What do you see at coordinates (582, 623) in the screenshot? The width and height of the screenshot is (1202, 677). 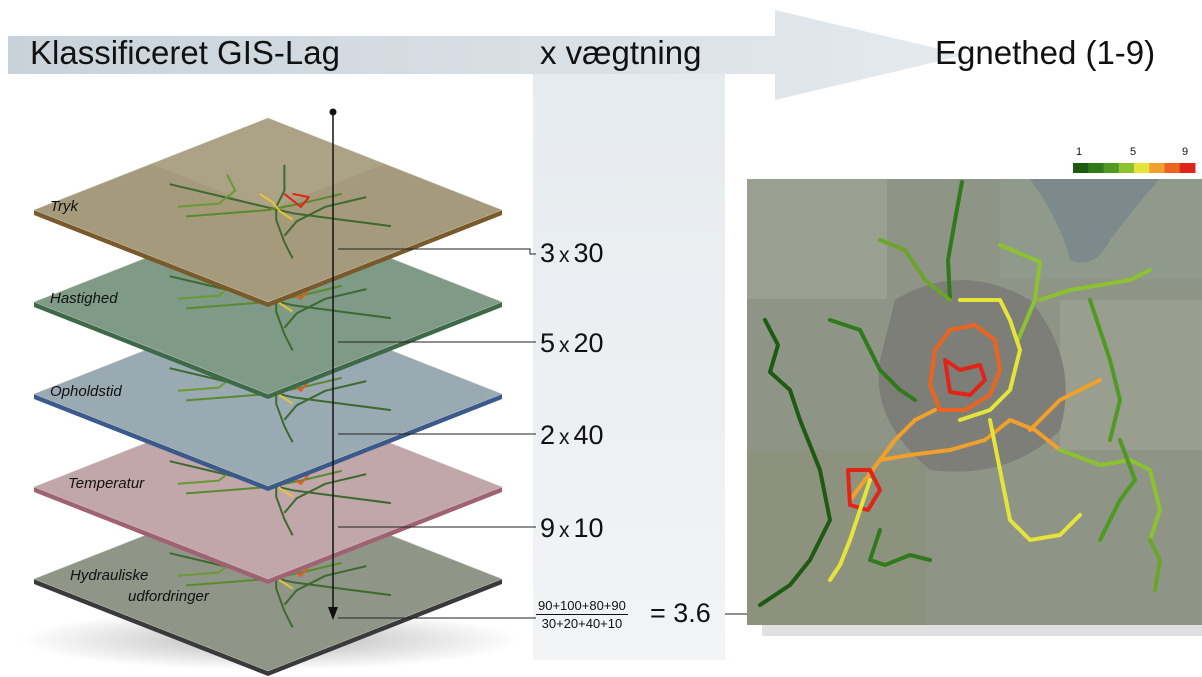 I see `formula-denominator: 30+20+40+10` at bounding box center [582, 623].